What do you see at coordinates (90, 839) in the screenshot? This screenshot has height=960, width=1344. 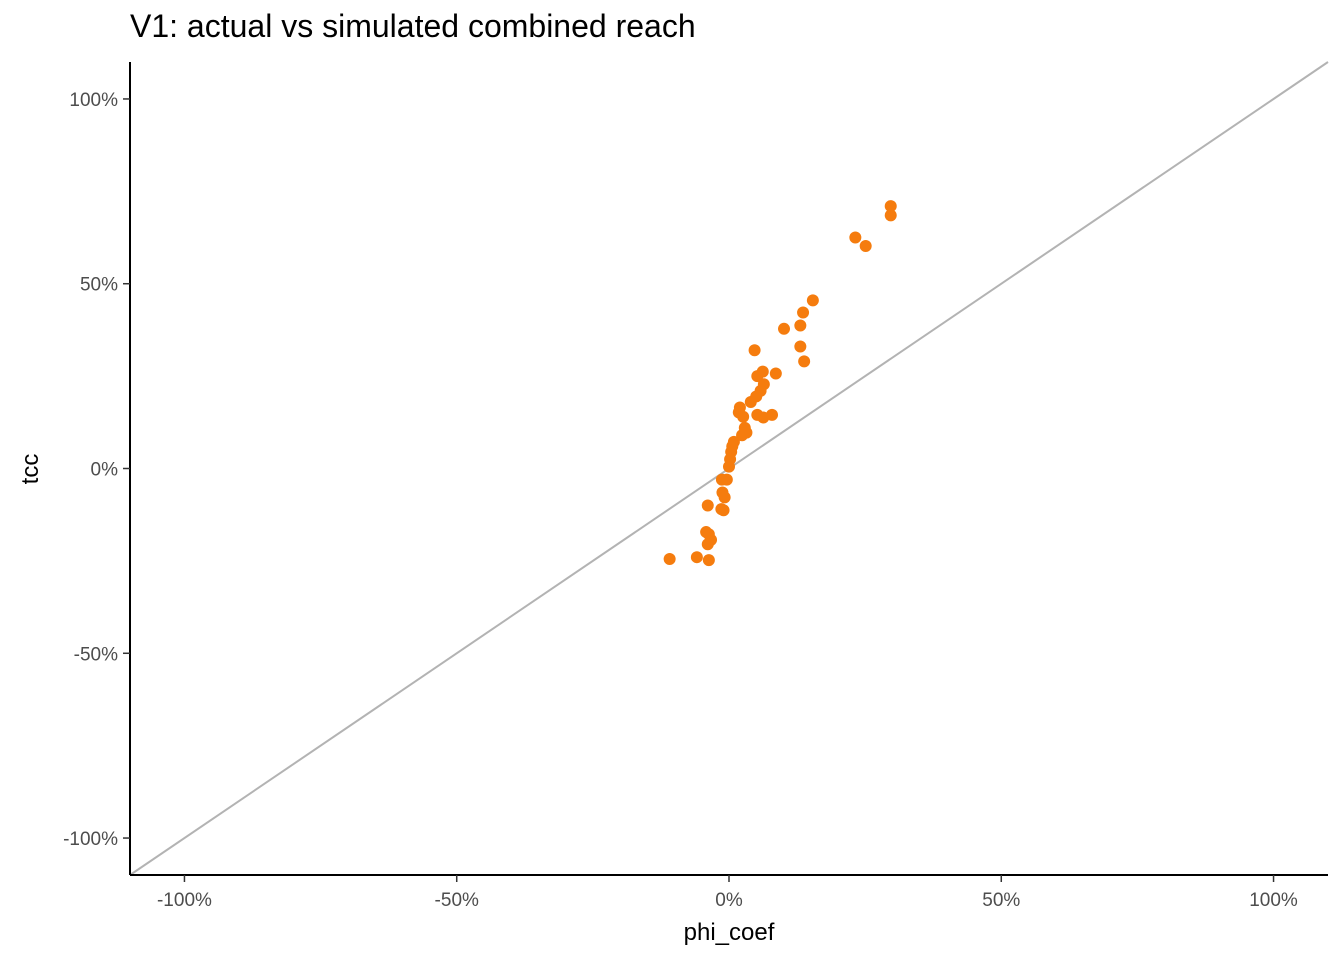 I see `y-tick-label-0: -100%` at bounding box center [90, 839].